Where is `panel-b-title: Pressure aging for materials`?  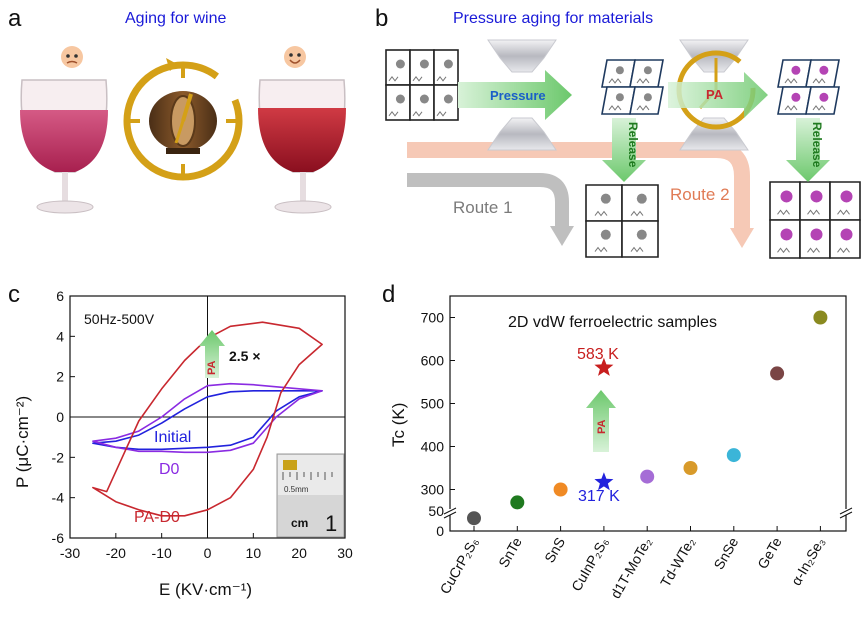 panel-b-title: Pressure aging for materials is located at coordinates (553, 18).